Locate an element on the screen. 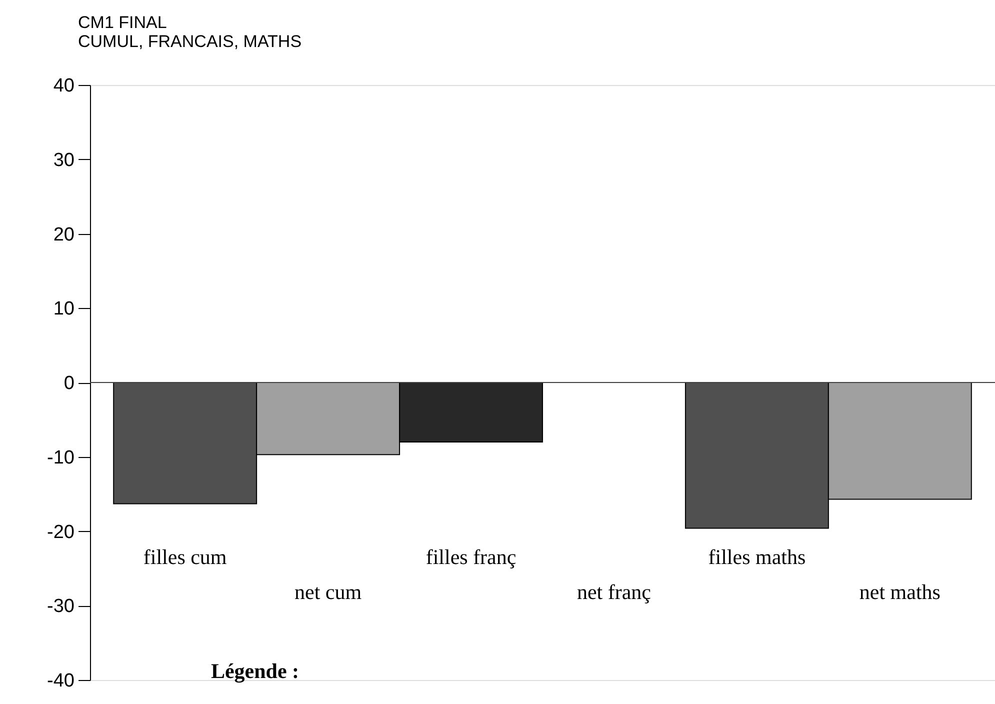  x-tick-label: net cum is located at coordinates (328, 592).